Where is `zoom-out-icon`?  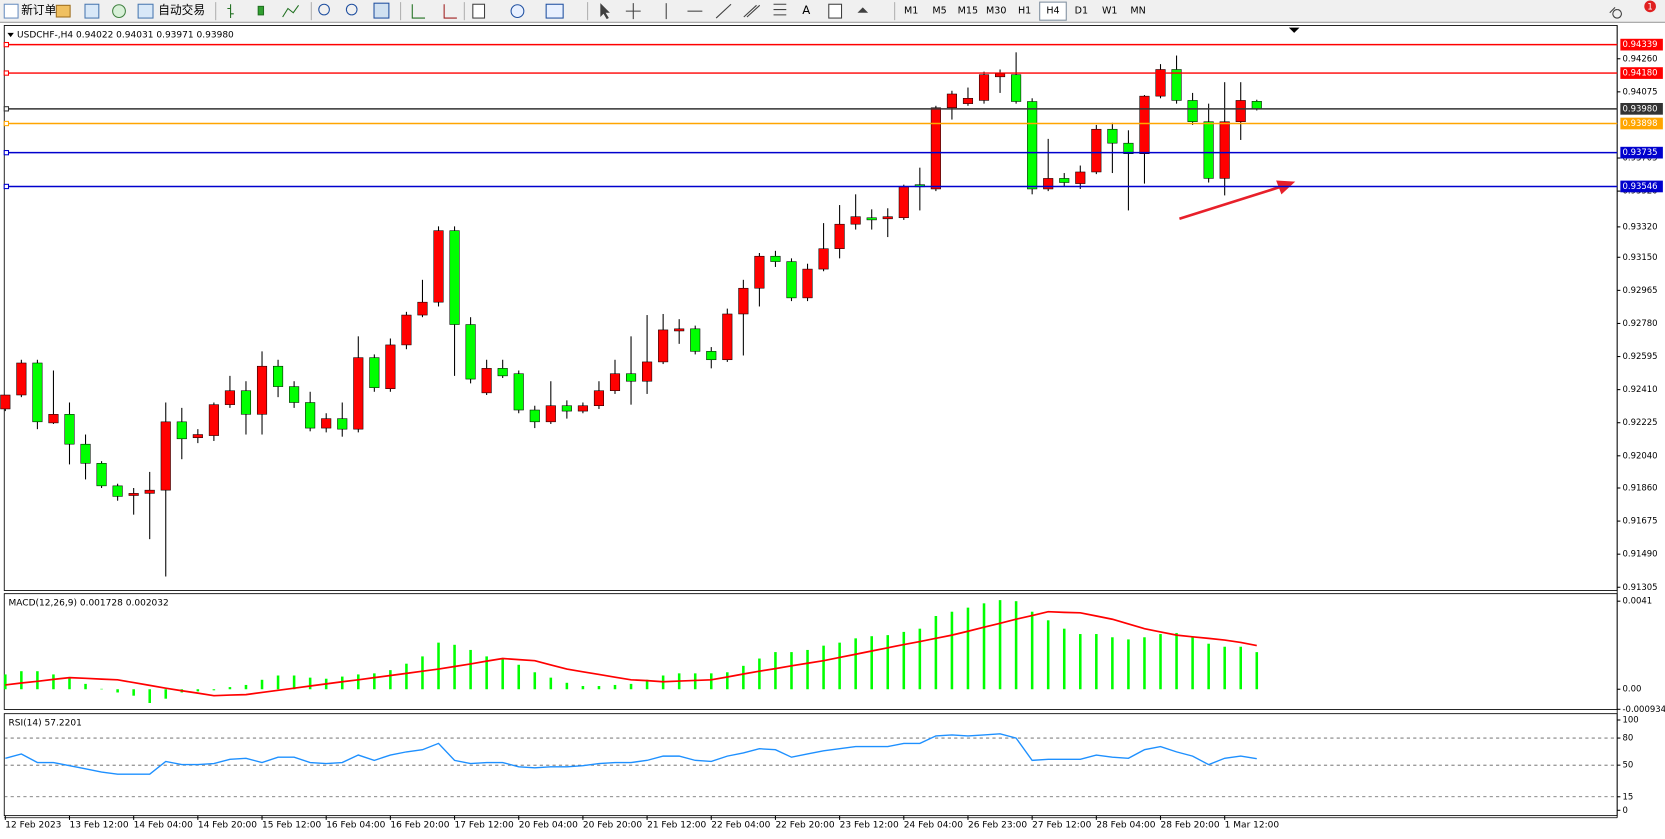 zoom-out-icon is located at coordinates (351, 9).